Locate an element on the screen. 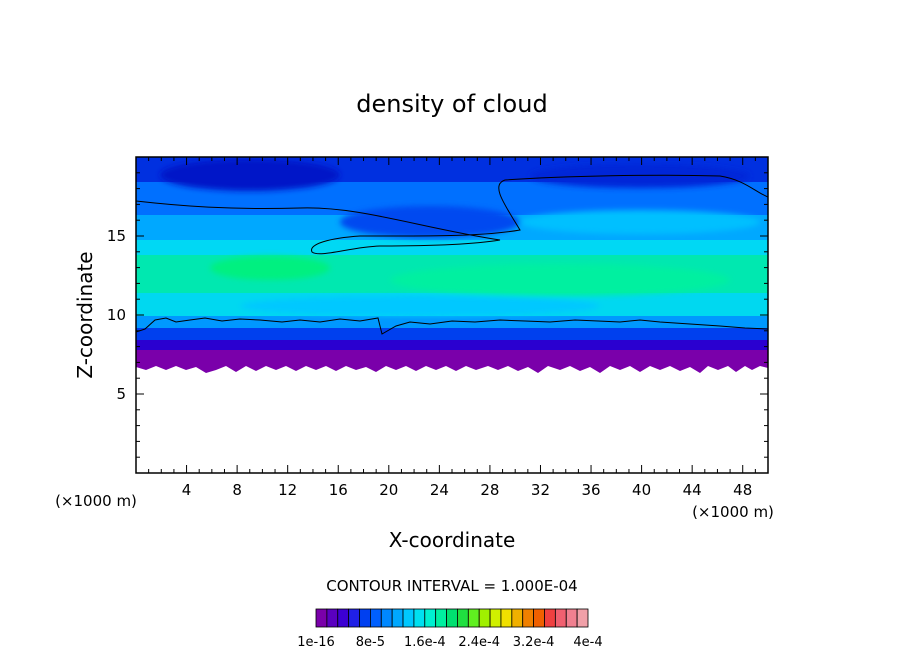 The image size is (904, 654). band-lower is located at coordinates (452, 323).